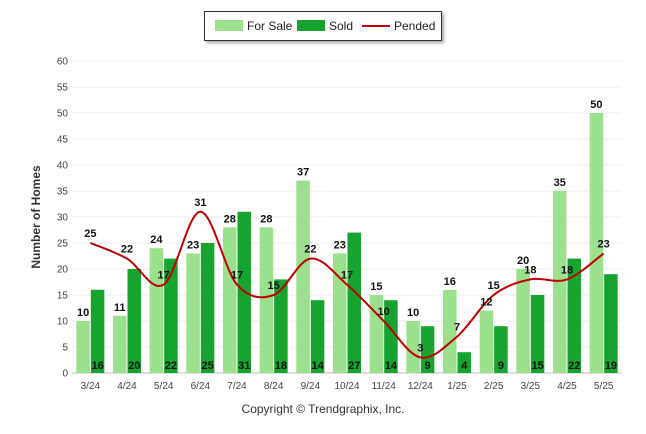  I want to click on x-tick-label: 10/24, so click(346, 386).